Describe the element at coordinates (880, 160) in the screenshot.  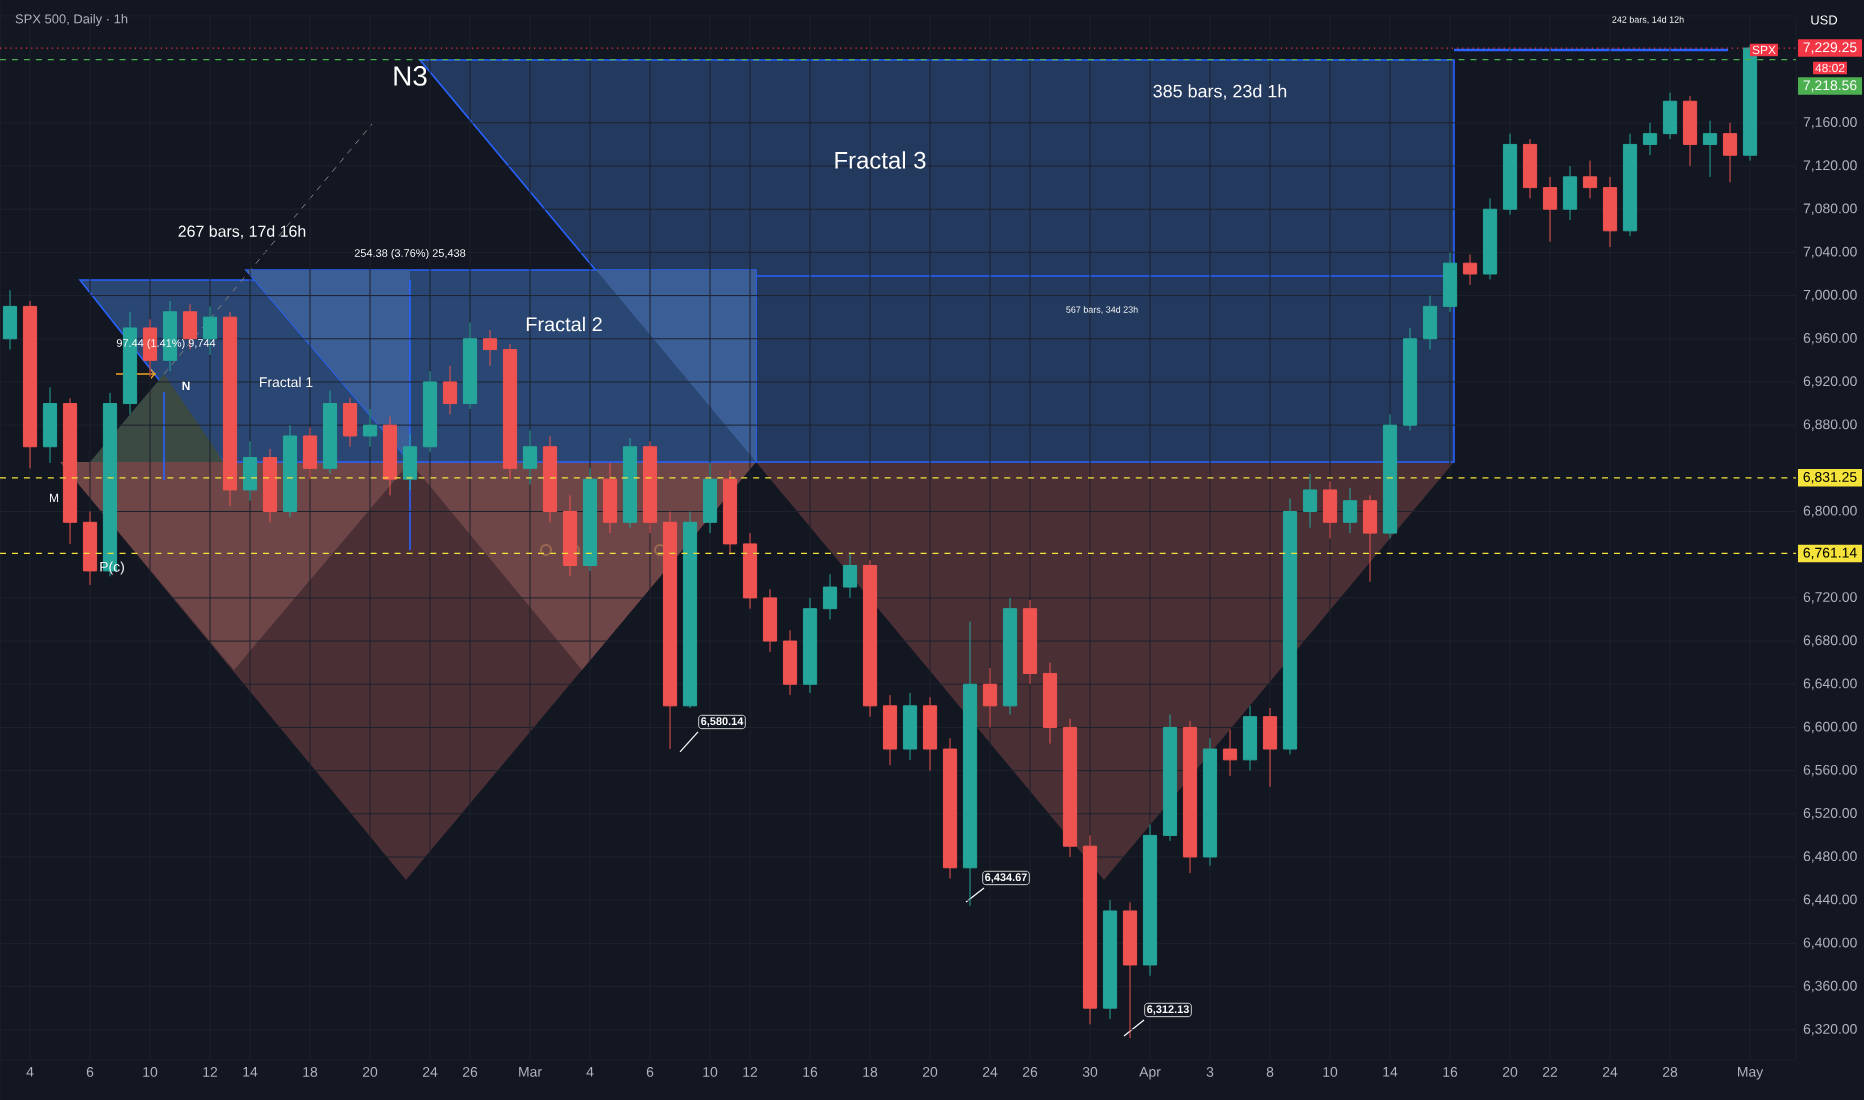
I see `annotation: Fractal 3` at that location.